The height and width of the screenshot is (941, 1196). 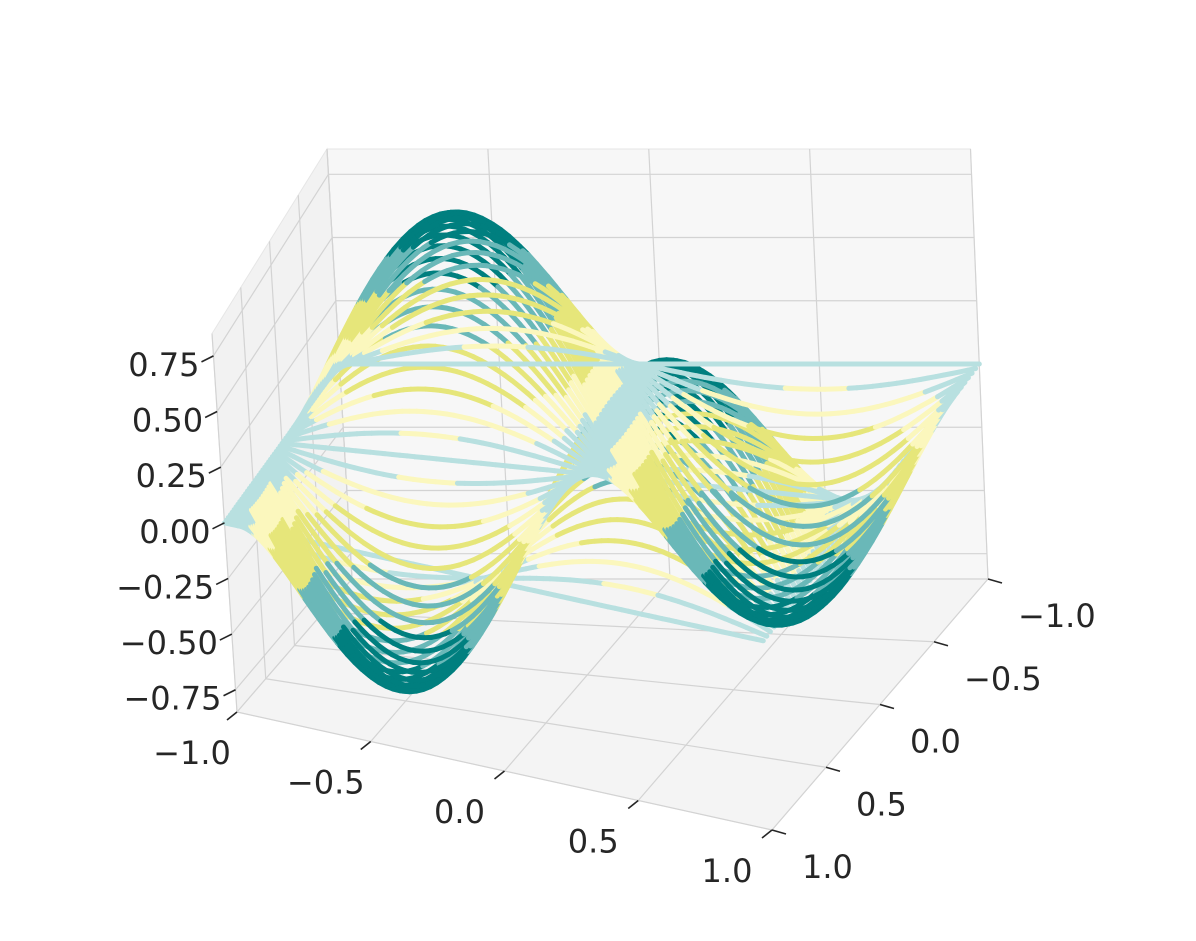 I want to click on left-grid-line, so click(x=274, y=324).